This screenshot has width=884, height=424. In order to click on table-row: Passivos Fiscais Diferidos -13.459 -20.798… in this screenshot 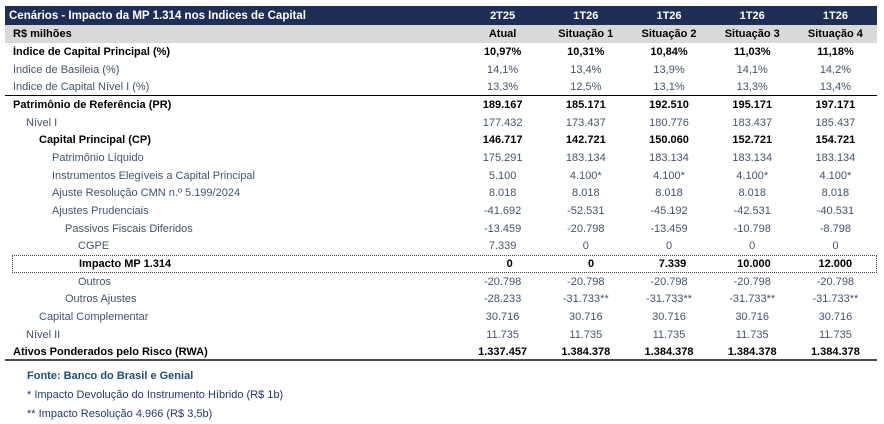, I will do `click(441, 229)`.